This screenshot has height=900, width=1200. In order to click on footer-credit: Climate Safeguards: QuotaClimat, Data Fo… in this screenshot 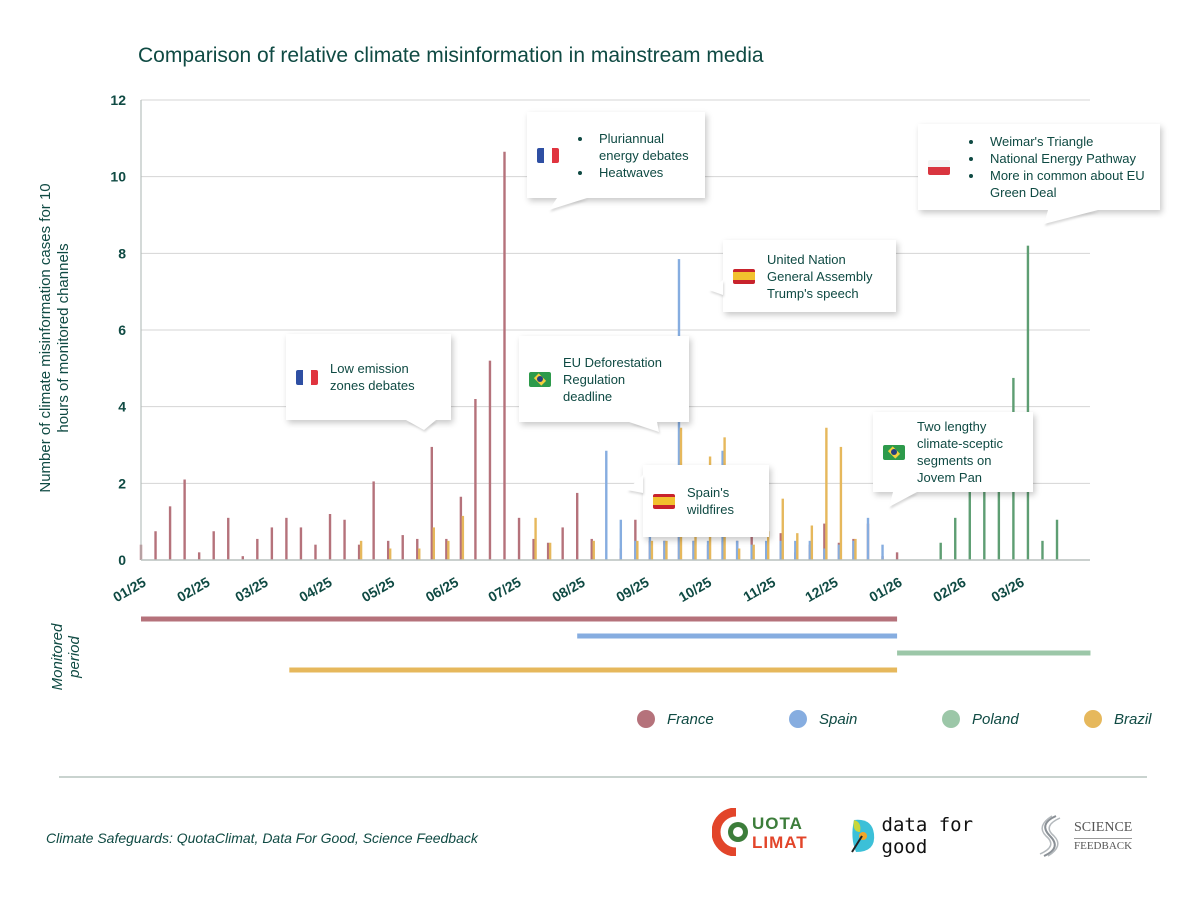, I will do `click(262, 838)`.